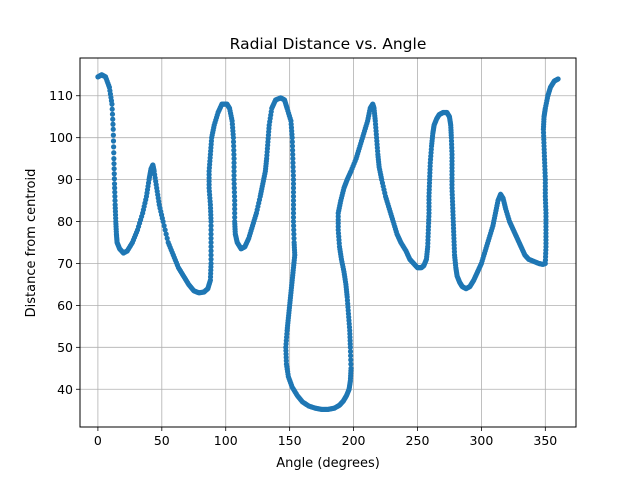  What do you see at coordinates (481, 440) in the screenshot?
I see `x-tick-label: 300` at bounding box center [481, 440].